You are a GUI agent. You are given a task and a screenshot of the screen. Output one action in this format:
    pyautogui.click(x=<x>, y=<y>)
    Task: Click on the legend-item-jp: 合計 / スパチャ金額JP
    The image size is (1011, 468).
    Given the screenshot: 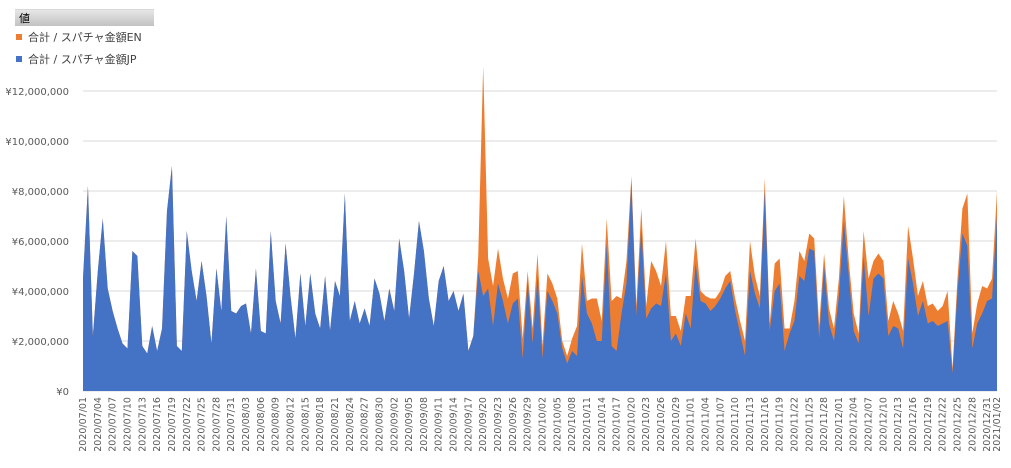 What is the action you would take?
    pyautogui.click(x=76, y=60)
    